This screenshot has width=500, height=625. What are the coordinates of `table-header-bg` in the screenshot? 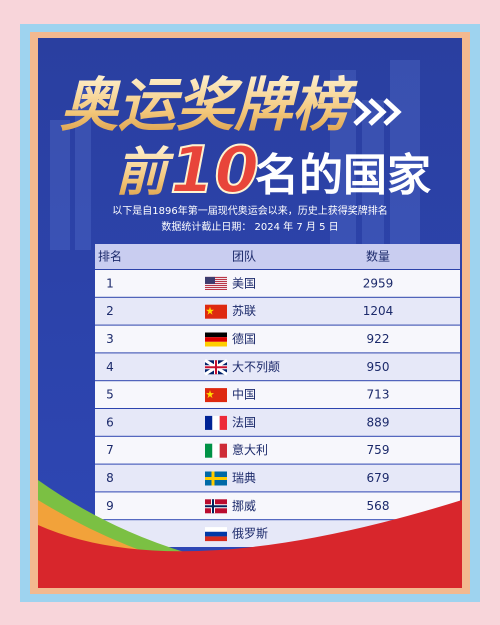 It's located at (277, 256).